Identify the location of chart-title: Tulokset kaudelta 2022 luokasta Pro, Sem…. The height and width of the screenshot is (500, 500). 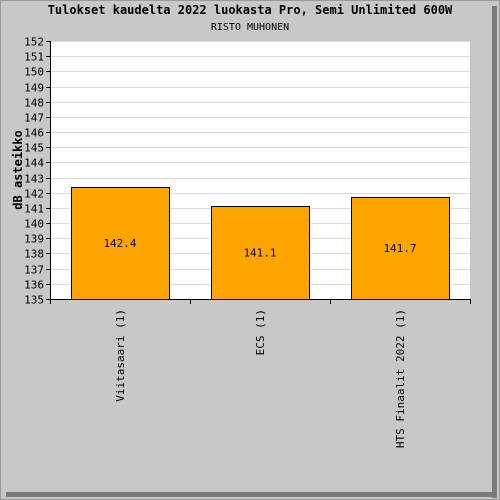
(250, 10).